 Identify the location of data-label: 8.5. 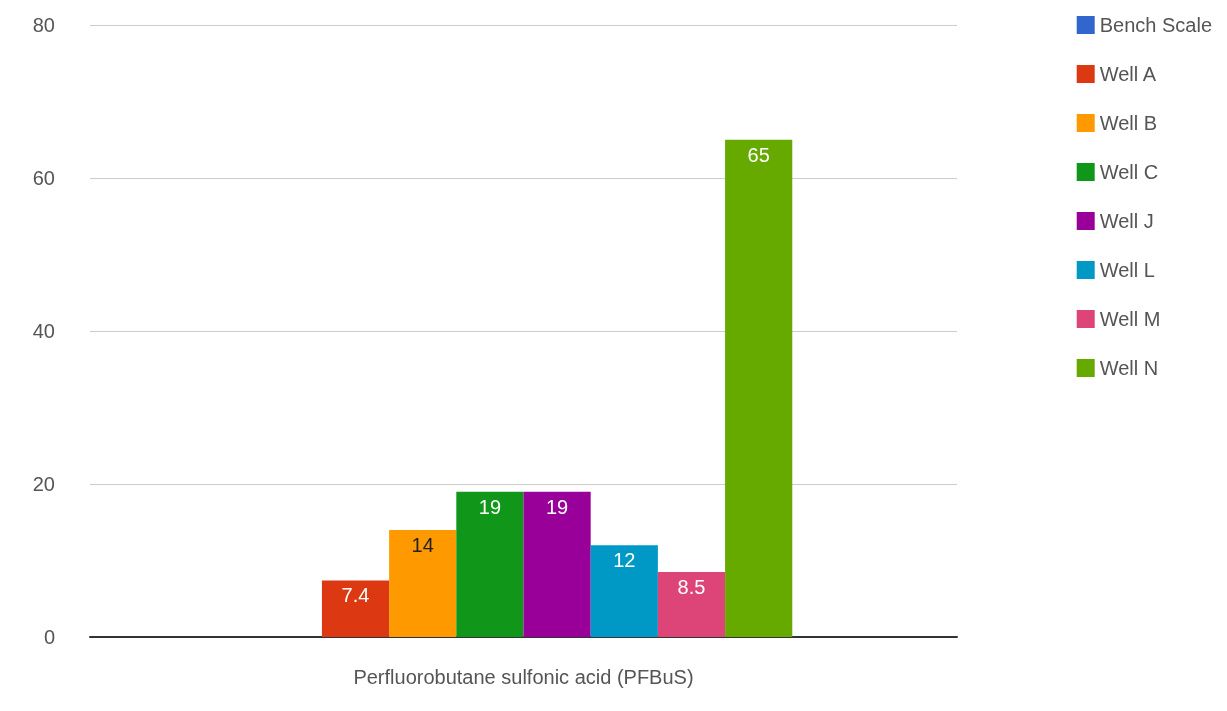
(691, 586).